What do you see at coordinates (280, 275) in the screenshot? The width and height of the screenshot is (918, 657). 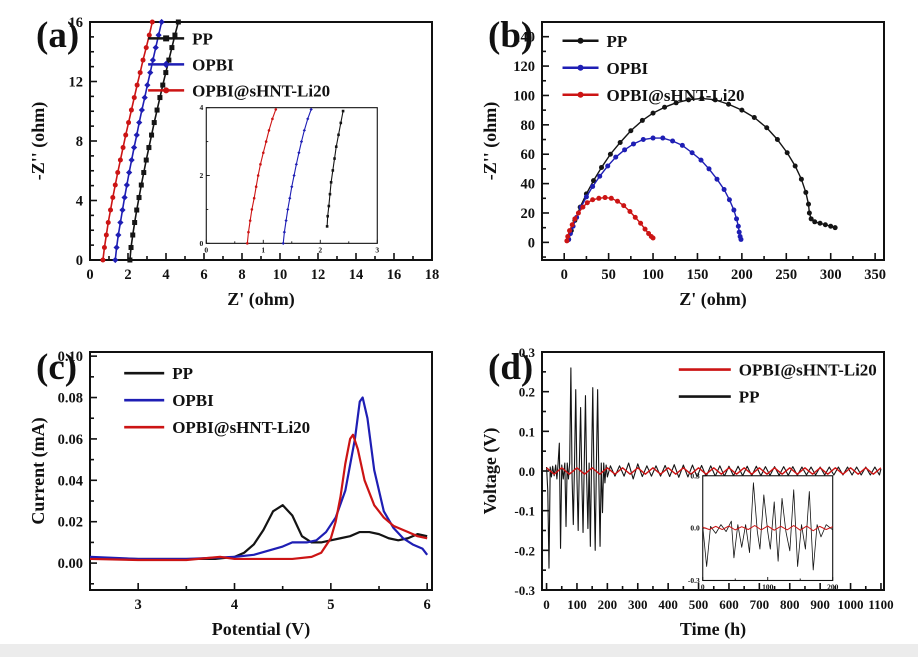 I see `svg-text: 10` at bounding box center [280, 275].